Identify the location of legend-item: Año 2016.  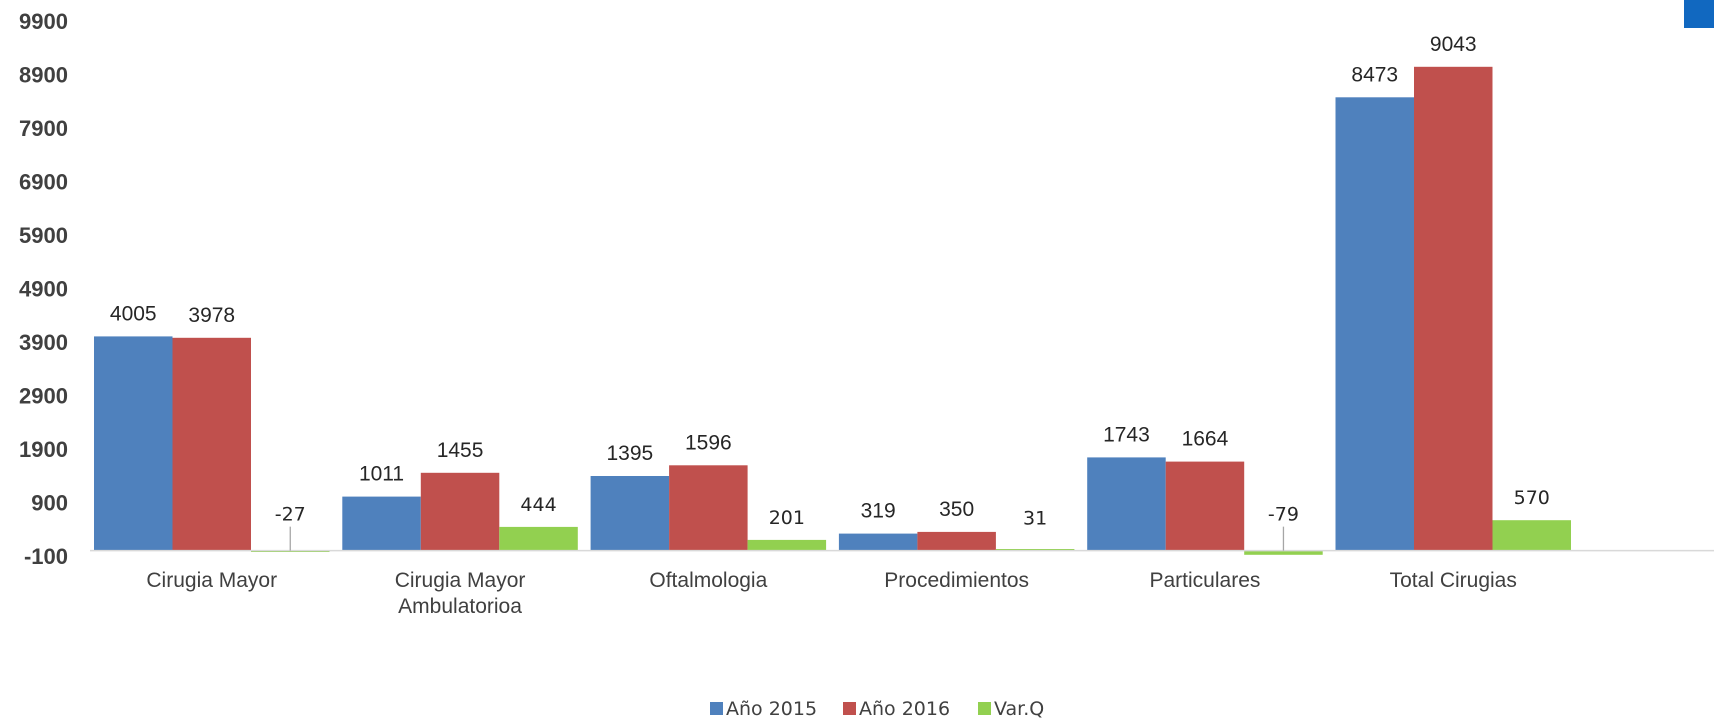
(896, 709).